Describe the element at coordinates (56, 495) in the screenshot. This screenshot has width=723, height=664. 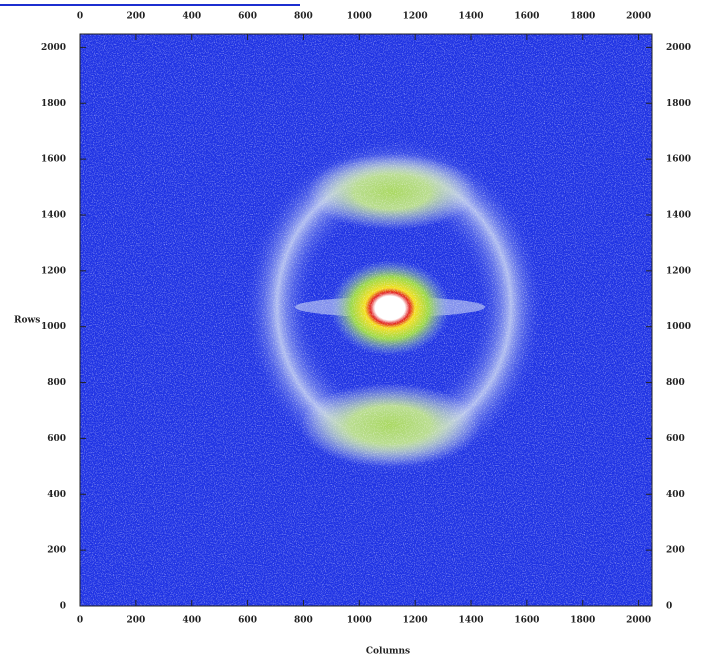
I see `y-tick-label: 400` at that location.